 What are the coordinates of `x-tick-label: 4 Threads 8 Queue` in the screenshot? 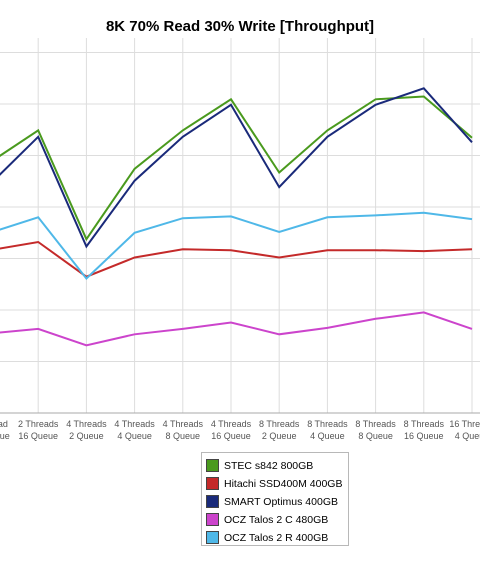 It's located at (183, 430).